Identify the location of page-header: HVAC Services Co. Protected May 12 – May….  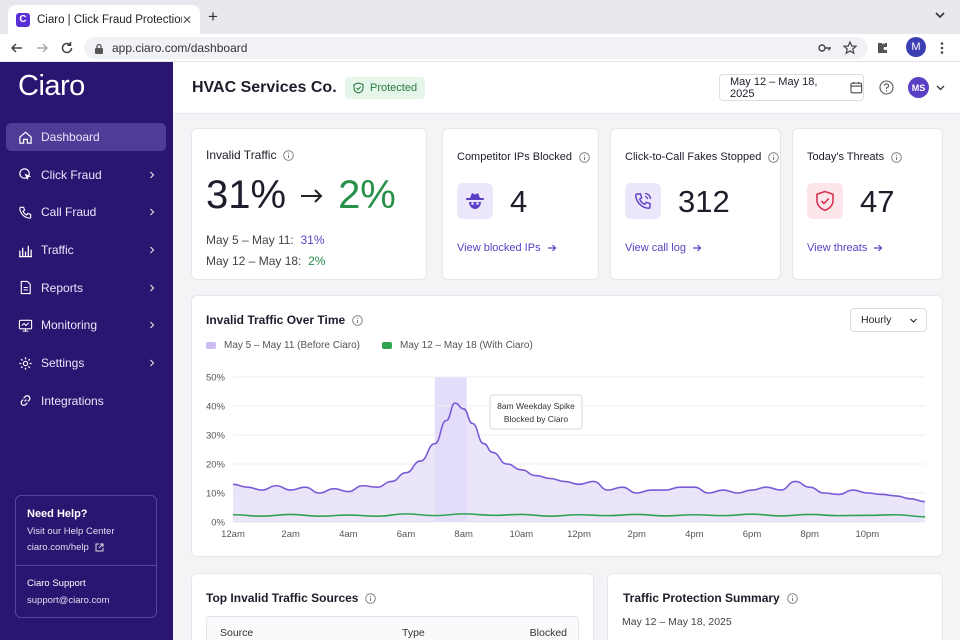
(566, 88).